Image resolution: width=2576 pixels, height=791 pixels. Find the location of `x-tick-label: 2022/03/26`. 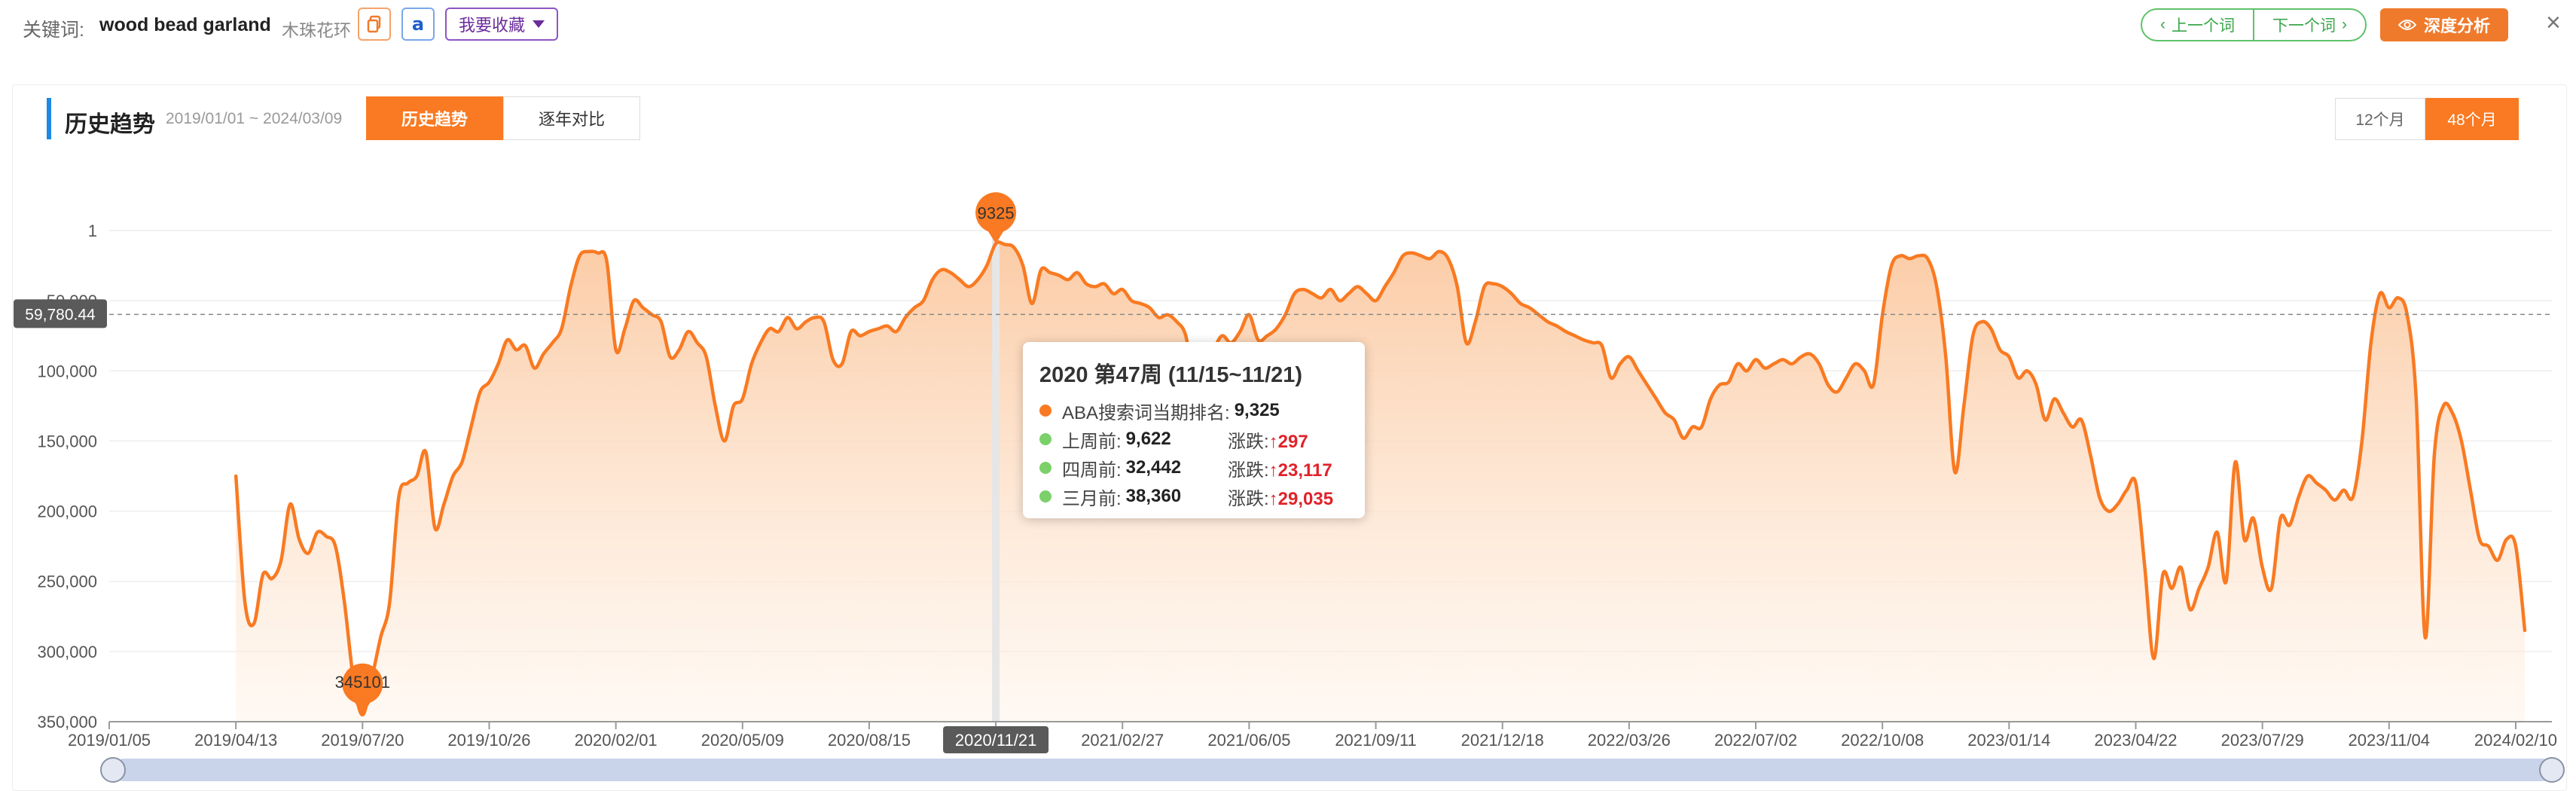

x-tick-label: 2022/03/26 is located at coordinates (1630, 740).